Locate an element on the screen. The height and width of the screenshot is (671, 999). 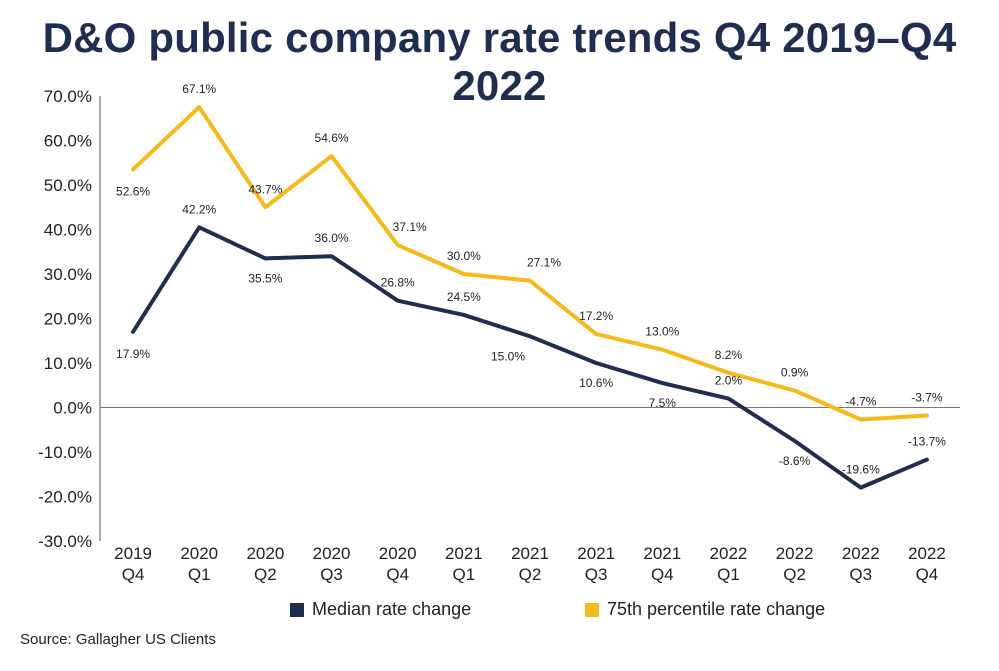
data-label-median: -19.6% is located at coordinates (861, 470).